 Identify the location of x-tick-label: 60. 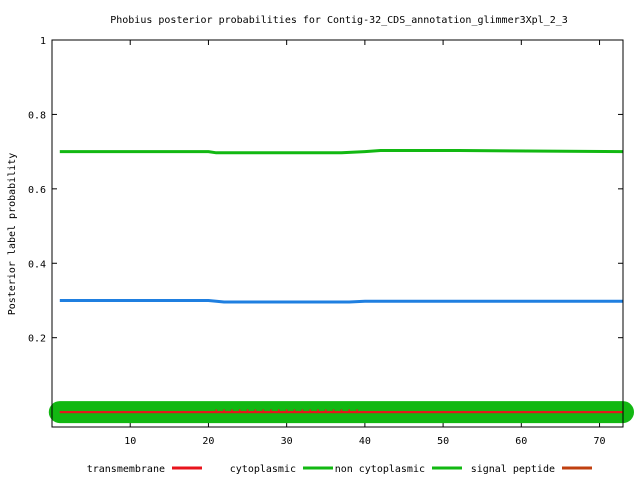
(521, 441).